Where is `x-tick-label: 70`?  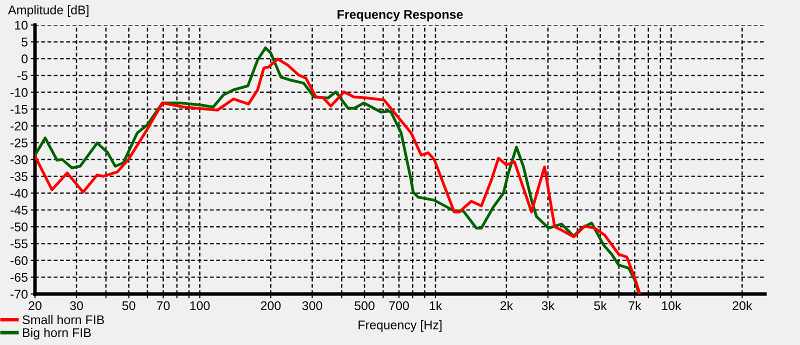
x-tick-label: 70 is located at coordinates (163, 305).